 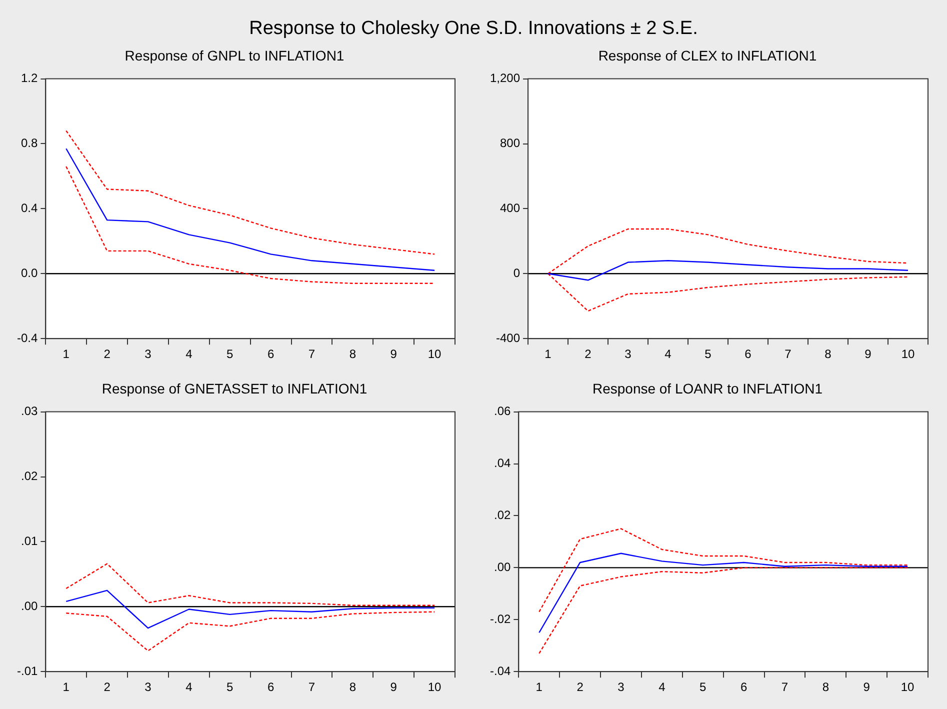 I want to click on y-tick-label: 1.2, so click(x=29, y=78).